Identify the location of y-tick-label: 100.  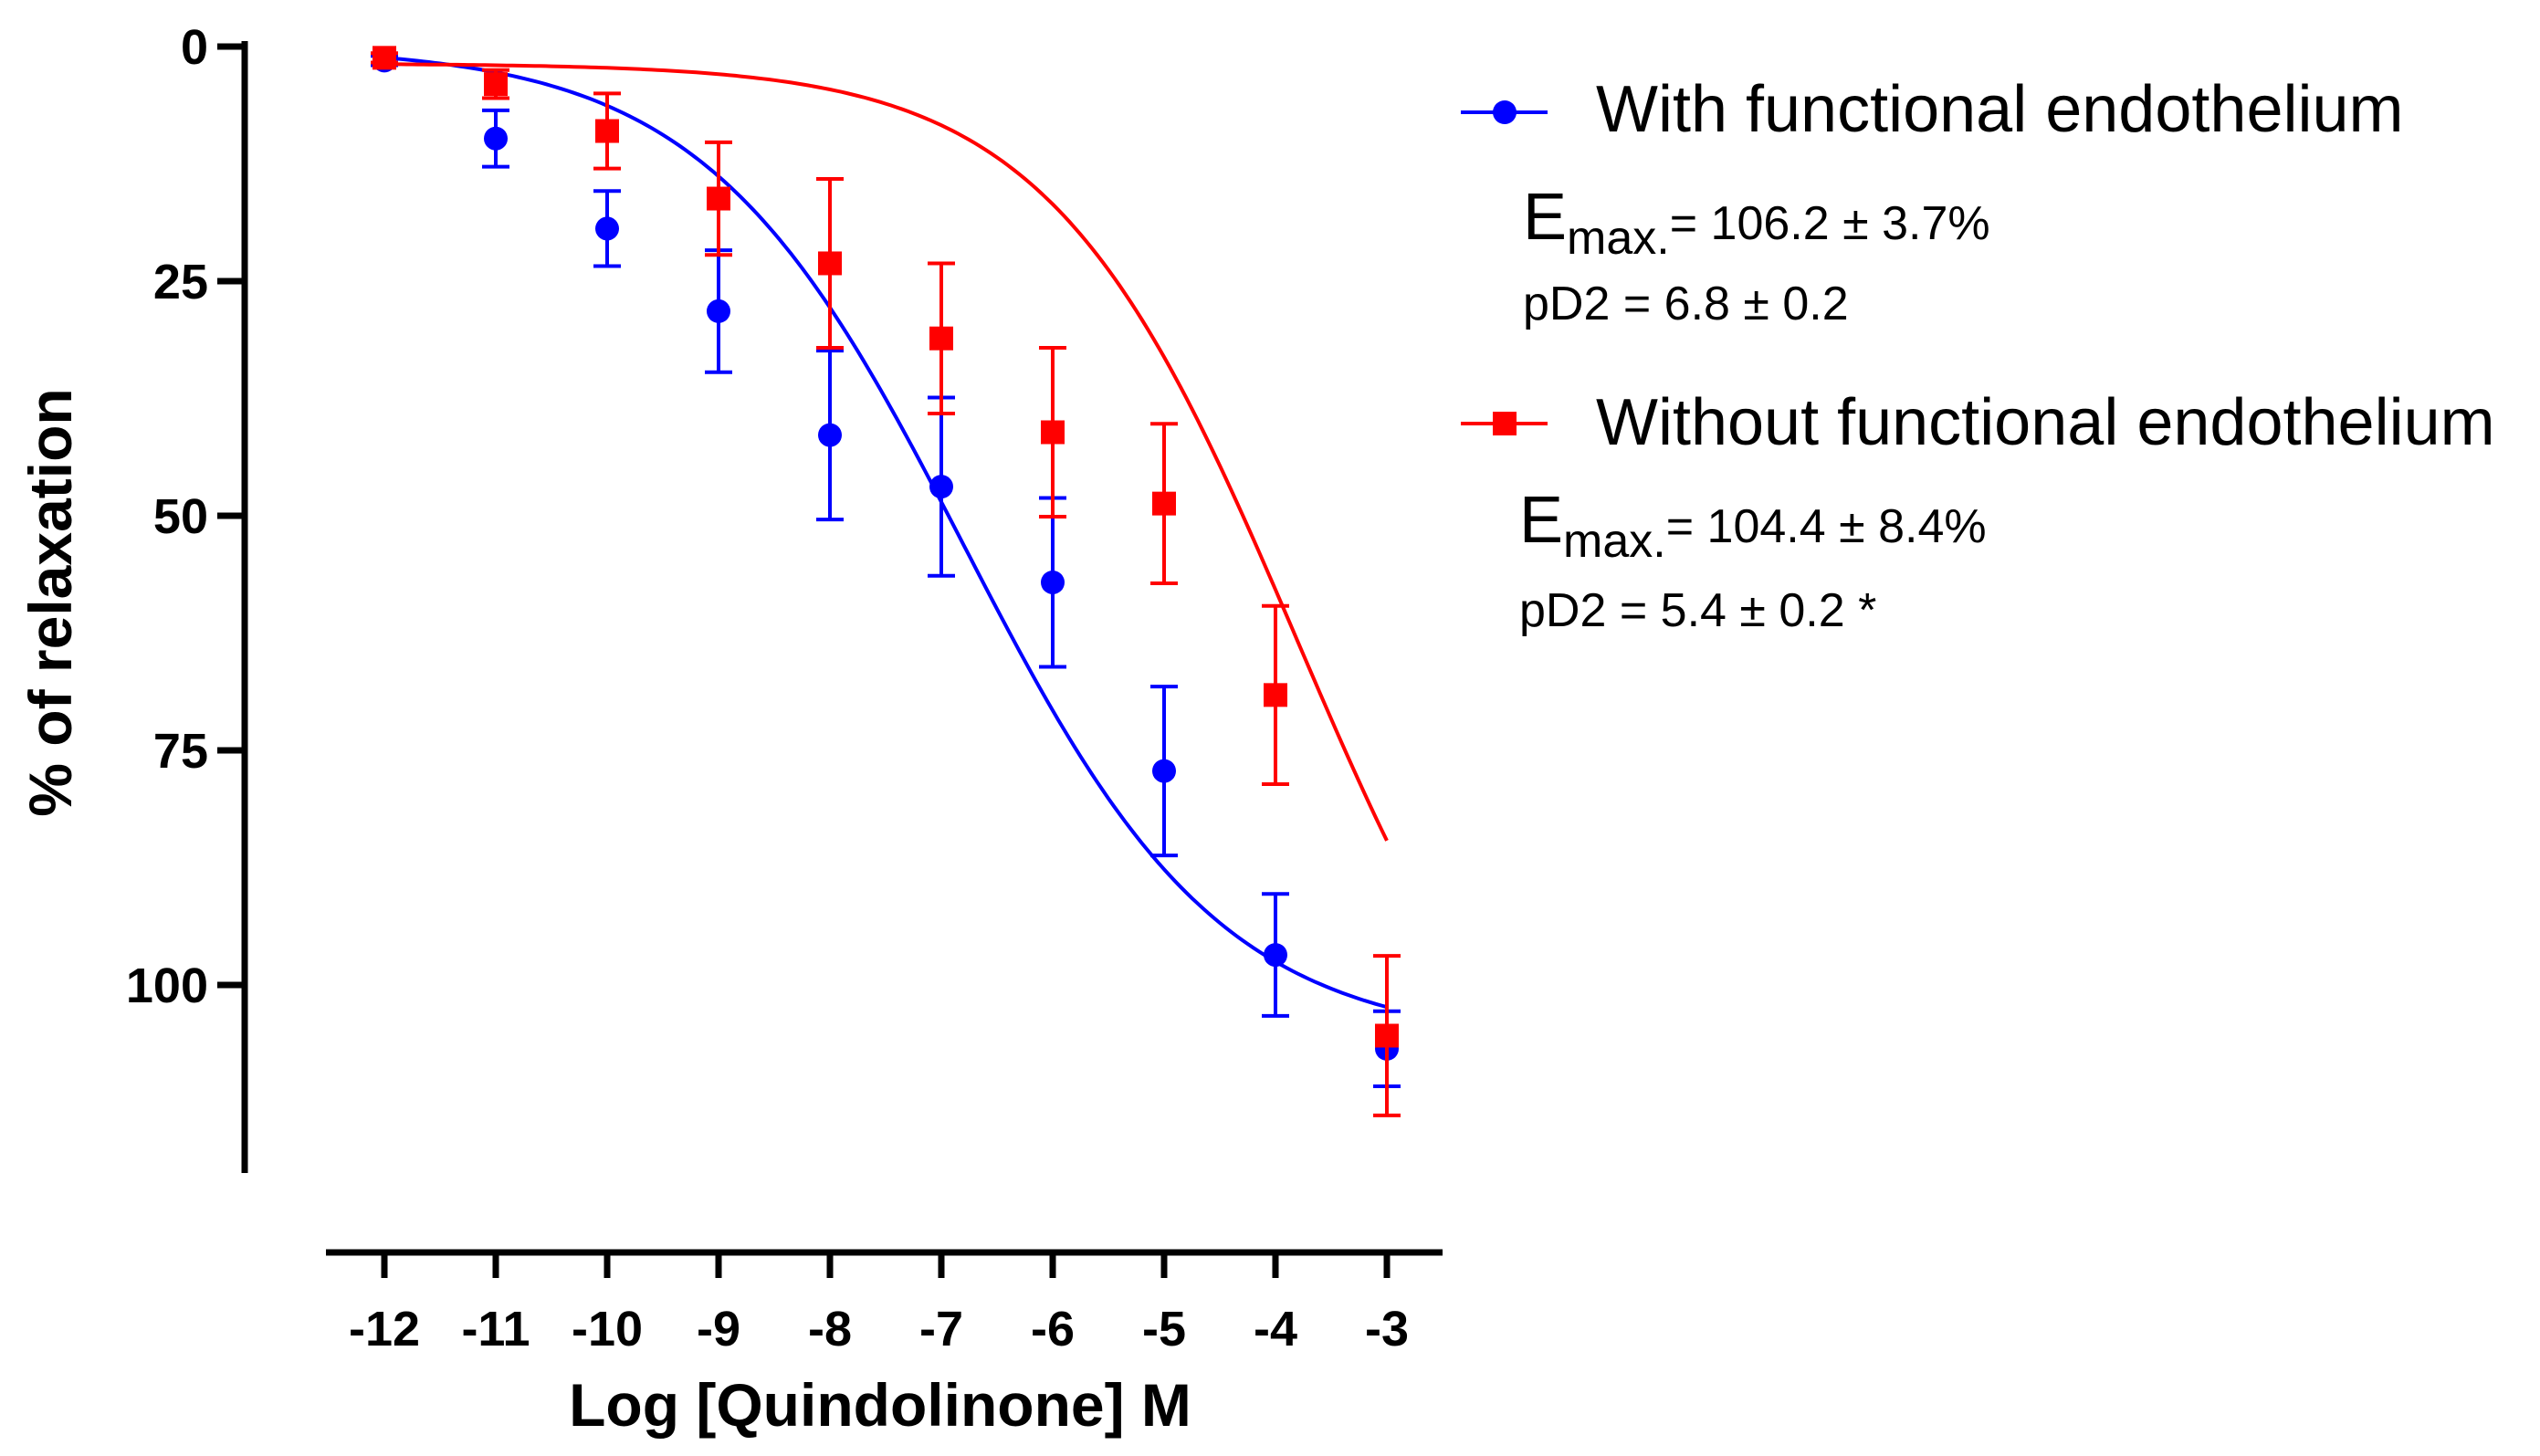
(167, 986).